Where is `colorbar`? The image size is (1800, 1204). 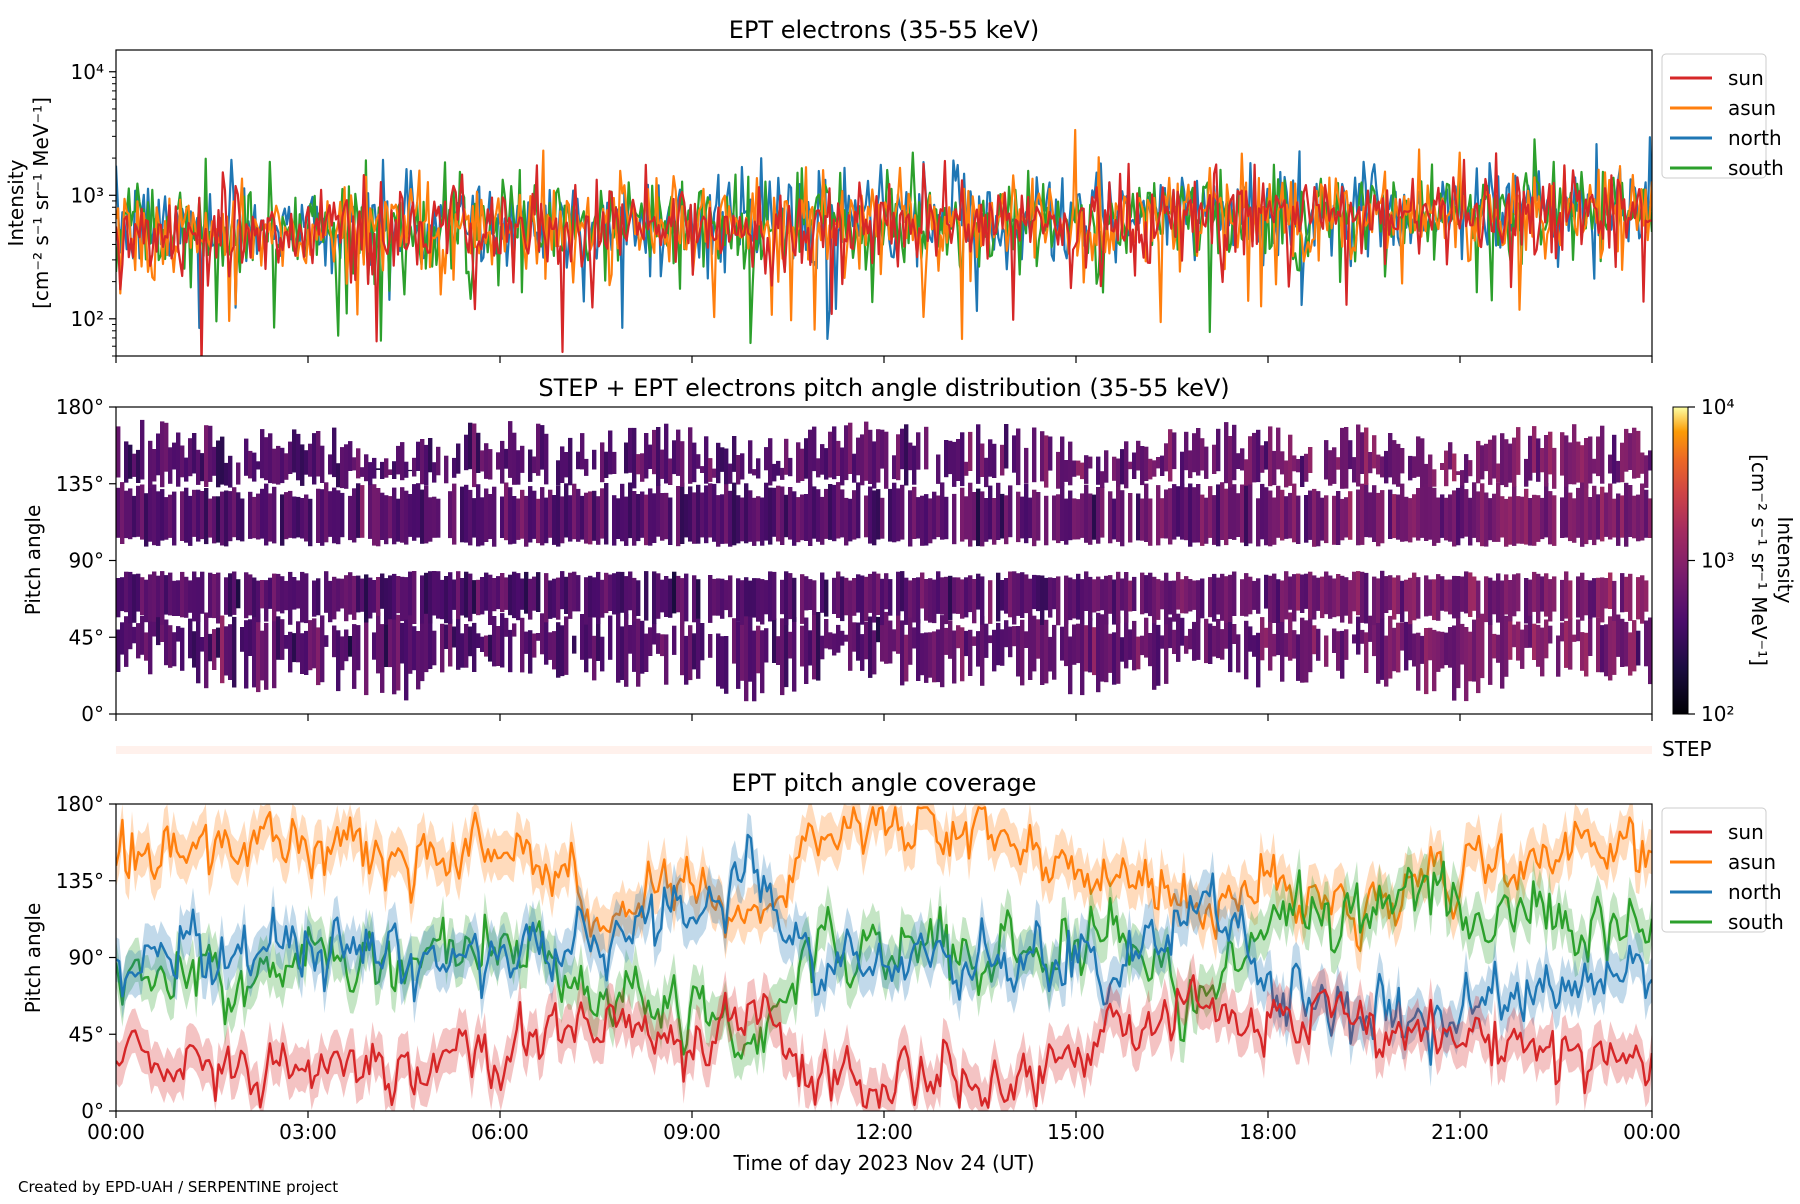 colorbar is located at coordinates (1680, 560).